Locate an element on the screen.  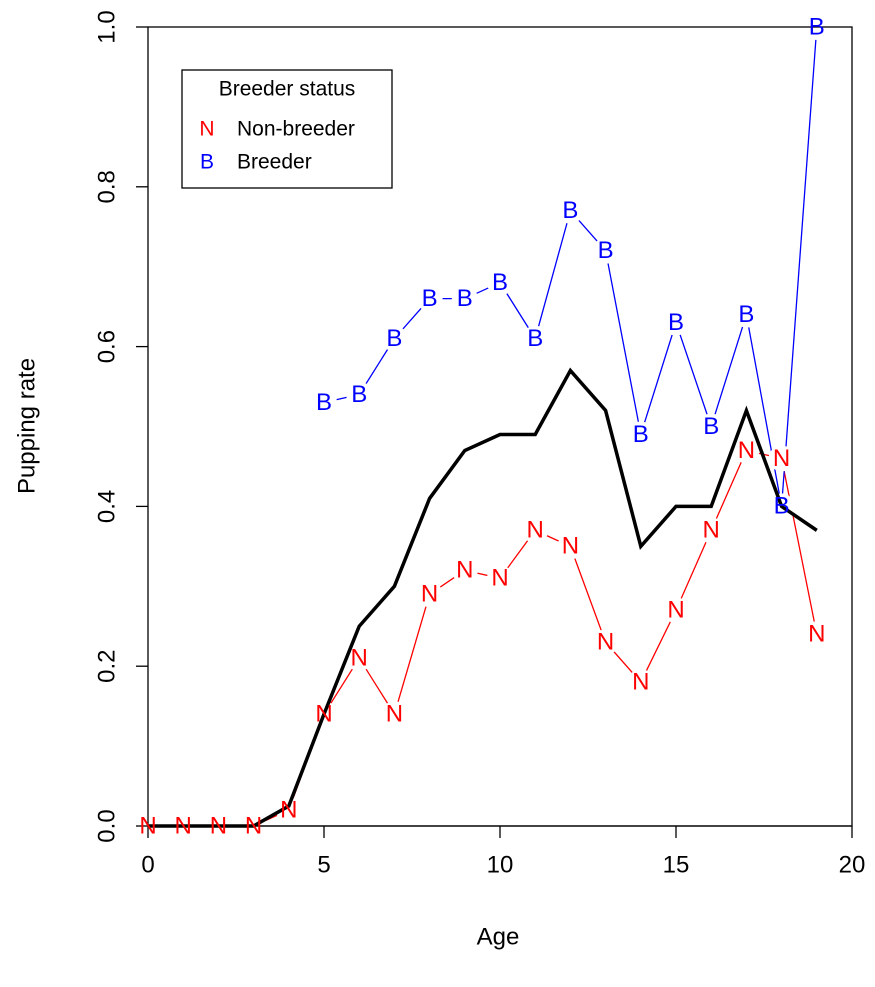
x-tick-label: 0 is located at coordinates (147, 864).